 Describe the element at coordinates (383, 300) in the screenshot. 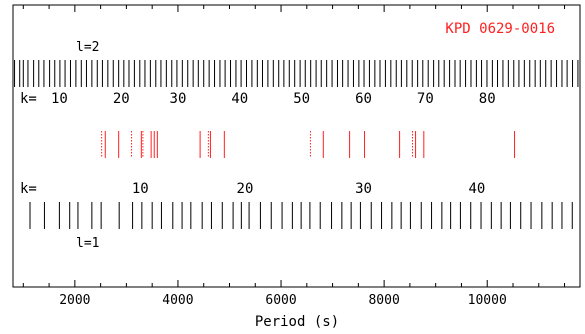

I see `x-tick-label: 8000` at that location.